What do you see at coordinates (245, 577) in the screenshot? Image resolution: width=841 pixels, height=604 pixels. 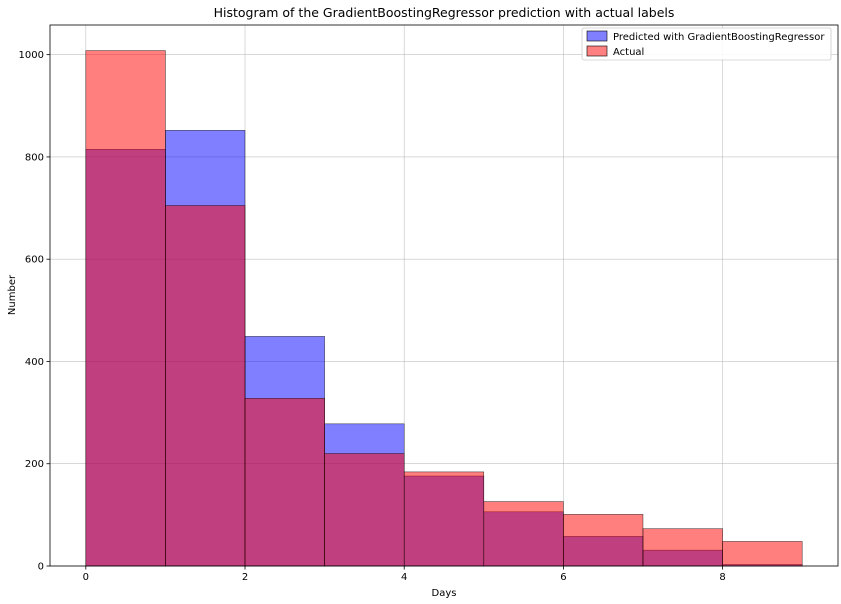 I see `x-tick-label: 2` at bounding box center [245, 577].